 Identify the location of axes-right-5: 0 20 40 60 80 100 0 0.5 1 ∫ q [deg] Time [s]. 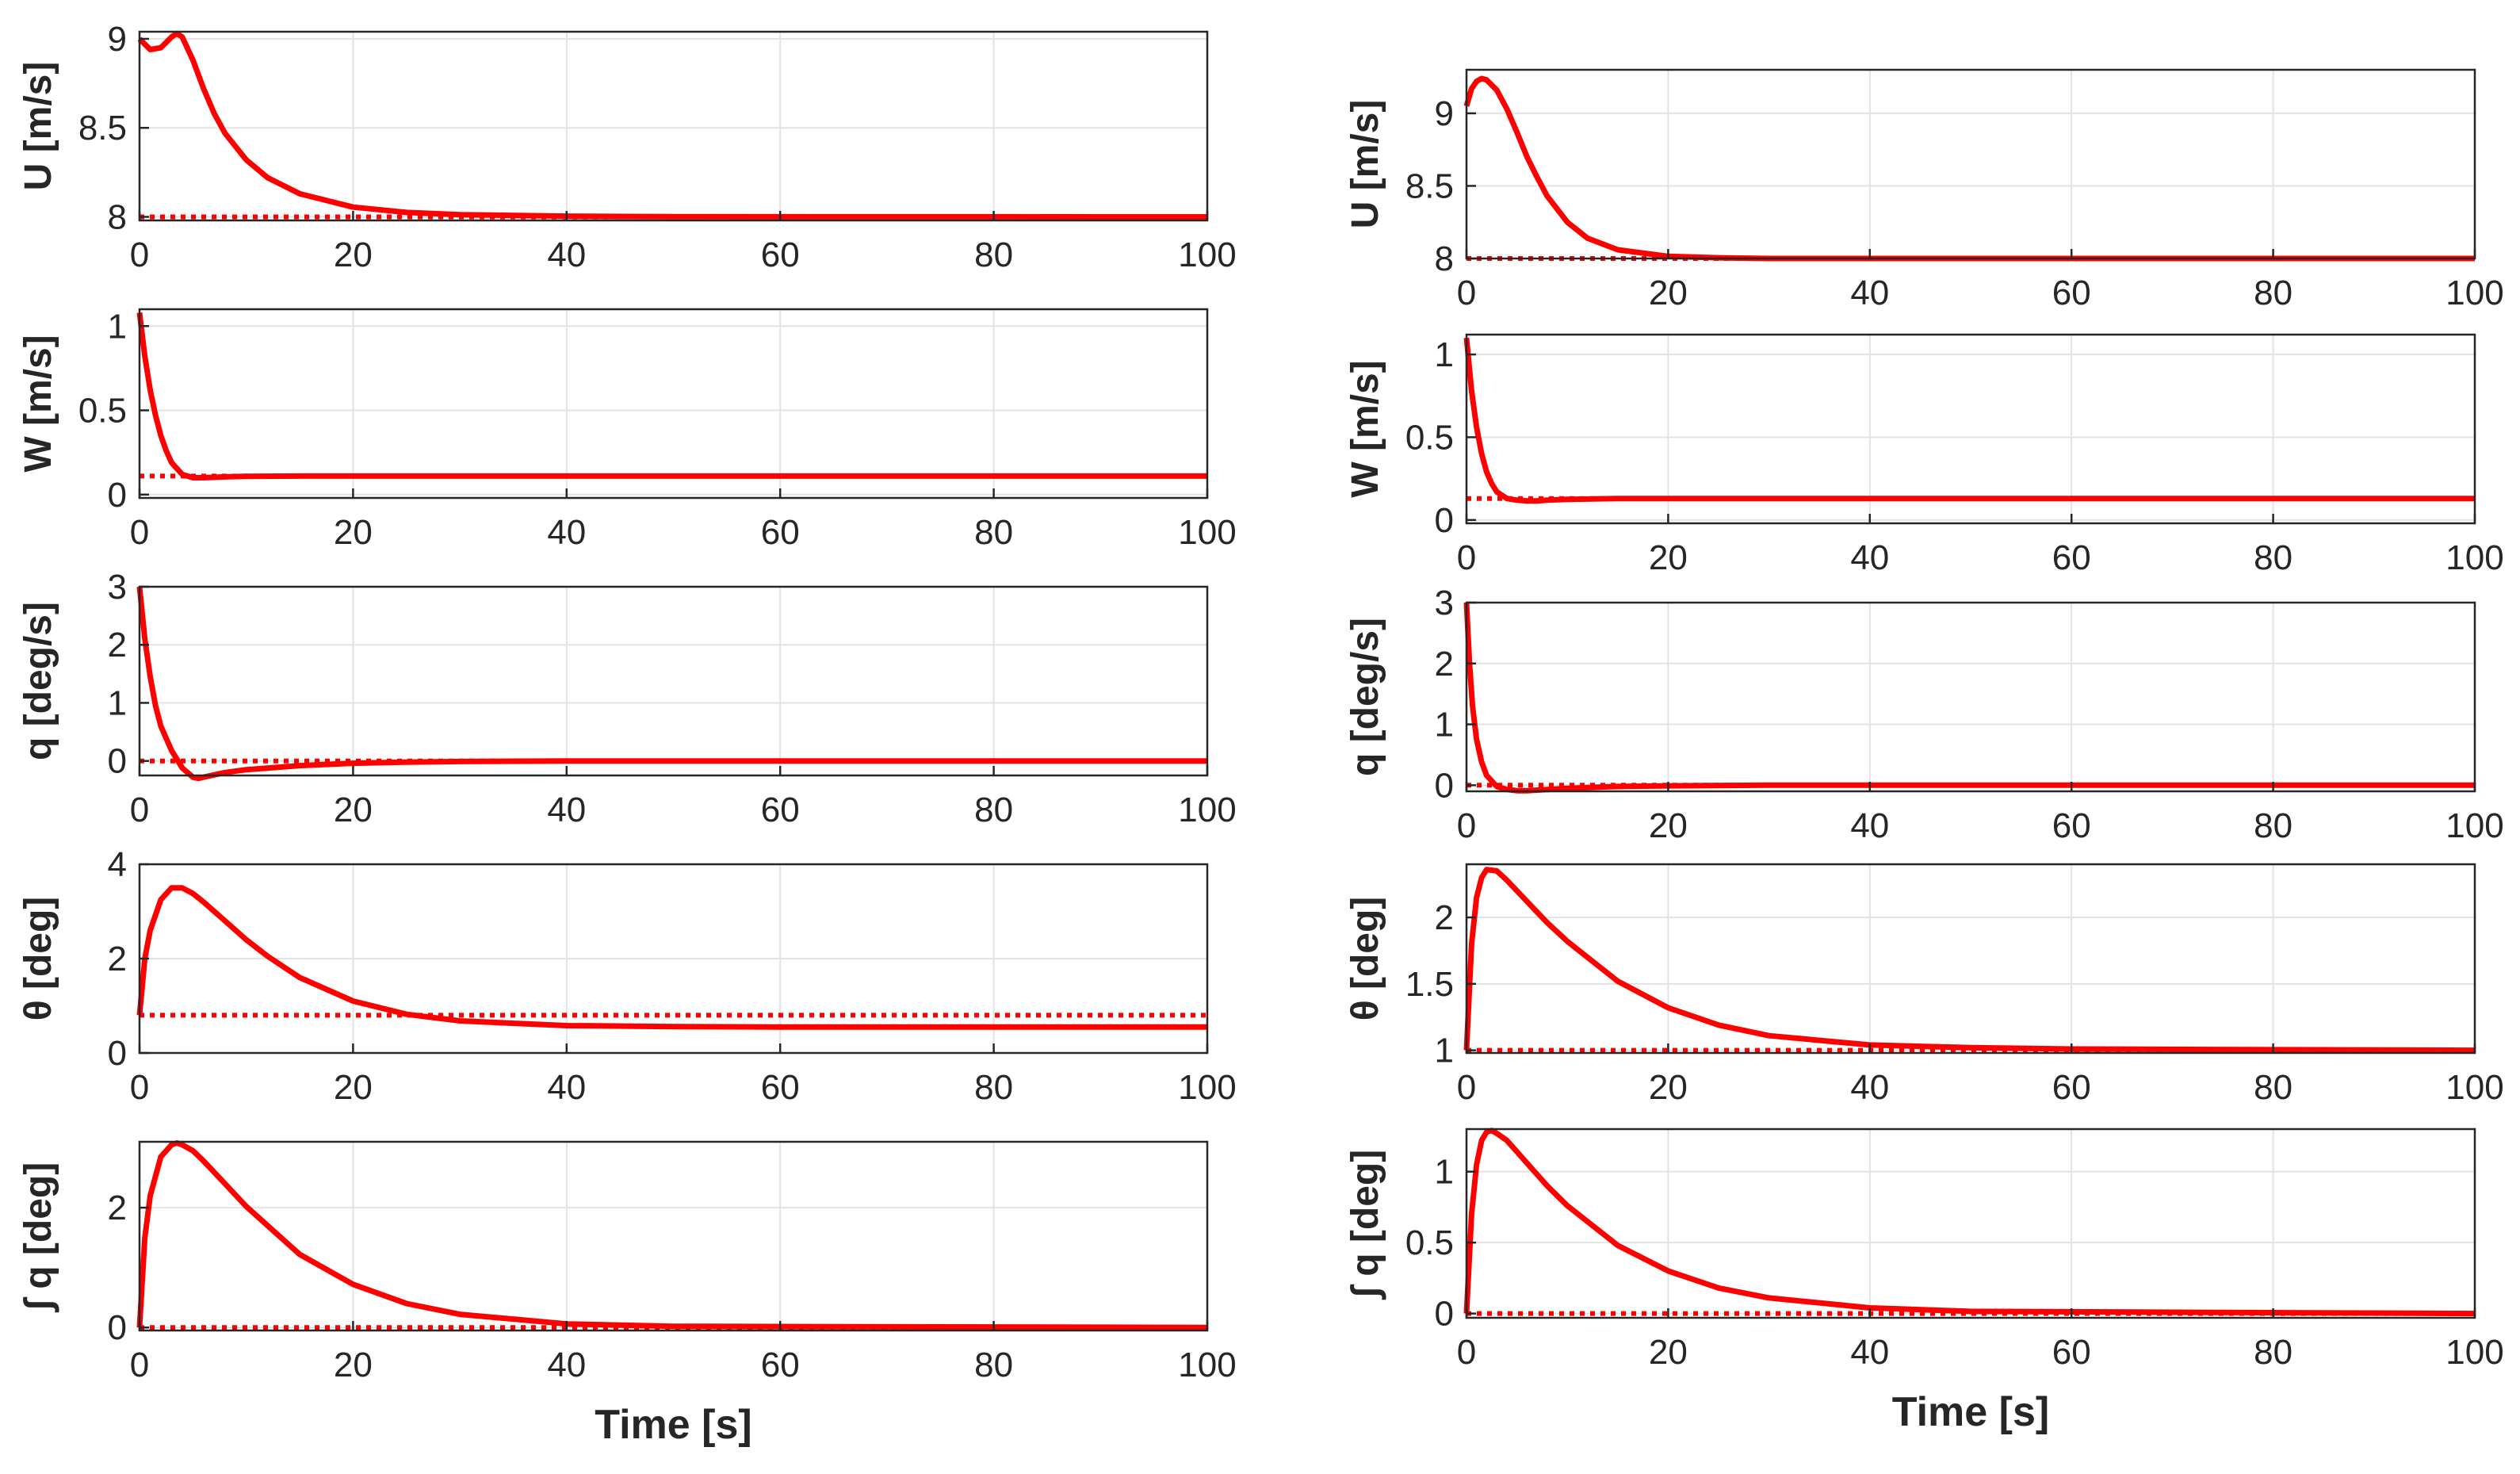
(1924, 1281).